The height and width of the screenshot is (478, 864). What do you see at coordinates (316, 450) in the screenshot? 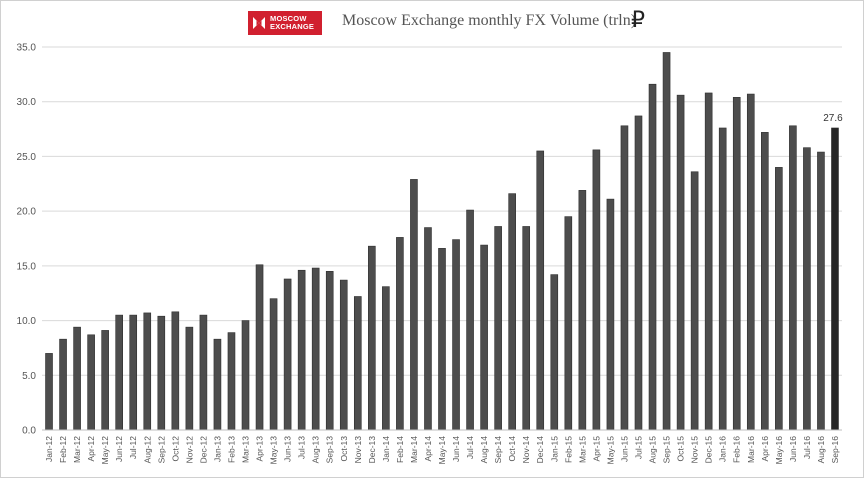
I see `x-tick-label: Aug-13` at bounding box center [316, 450].